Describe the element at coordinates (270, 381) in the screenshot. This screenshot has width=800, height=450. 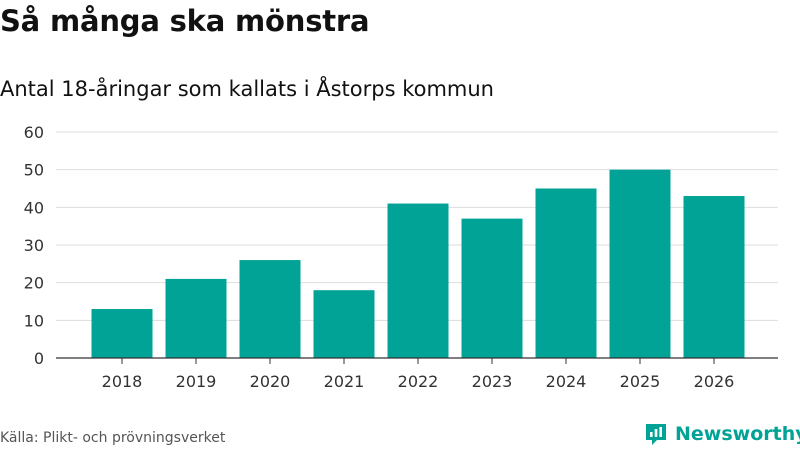
I see `x-tick-label-2020: 2020` at that location.